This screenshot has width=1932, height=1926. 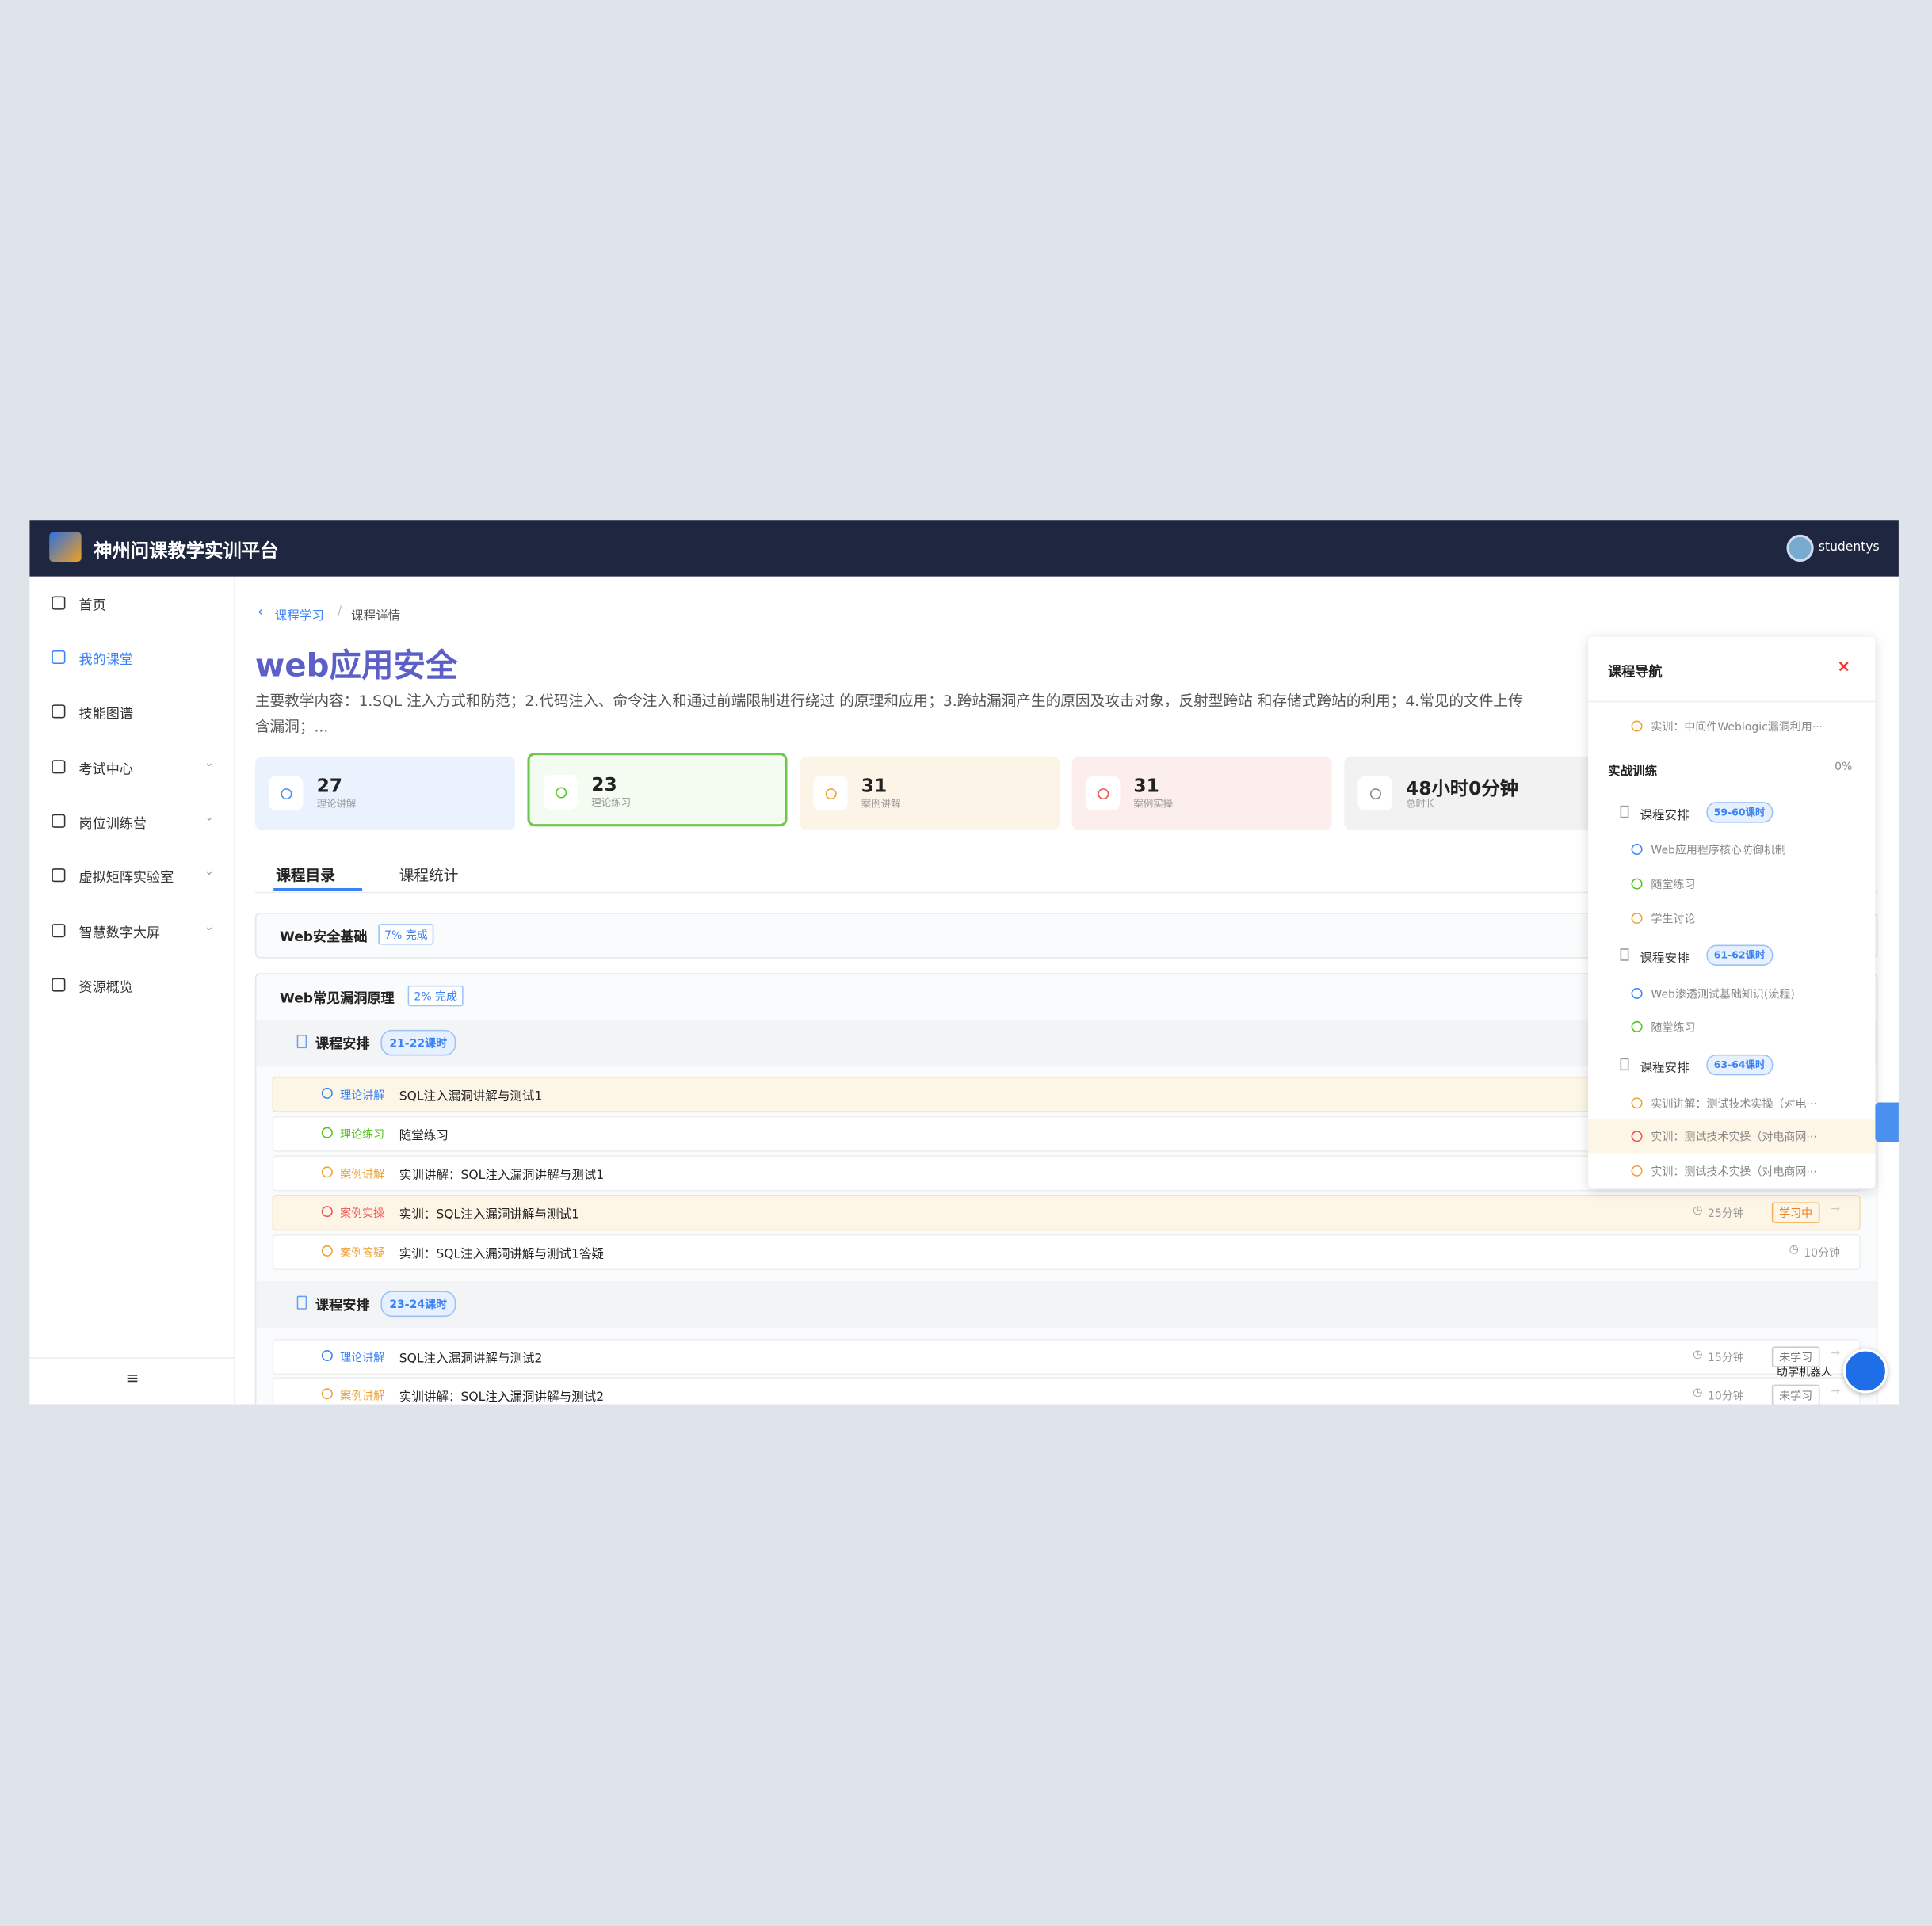 What do you see at coordinates (119, 933) in the screenshot?
I see `menu-item: 智慧数字大屏` at bounding box center [119, 933].